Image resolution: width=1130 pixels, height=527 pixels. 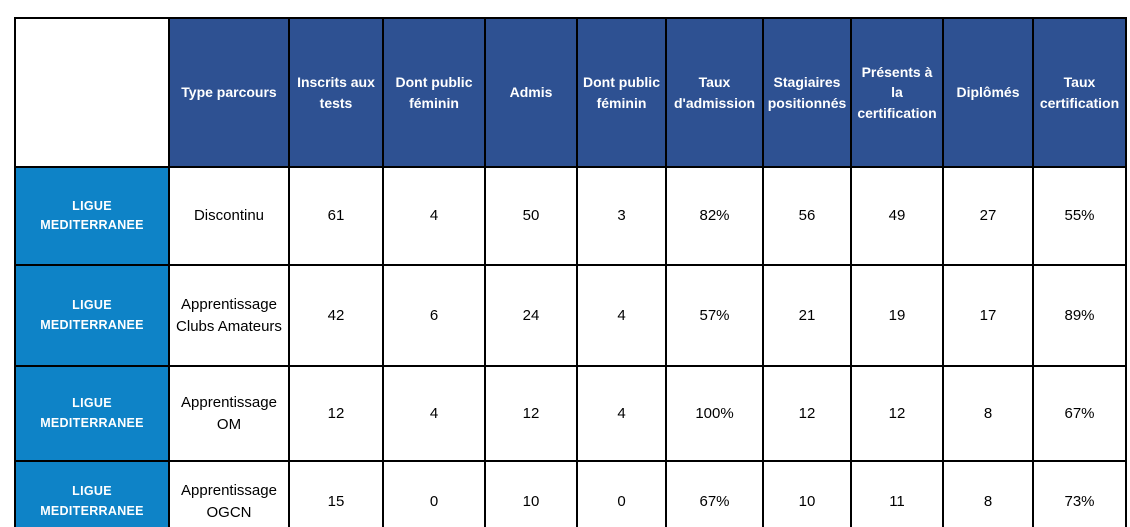 I want to click on cell-stagiaires-positionnes: 12, so click(x=807, y=413).